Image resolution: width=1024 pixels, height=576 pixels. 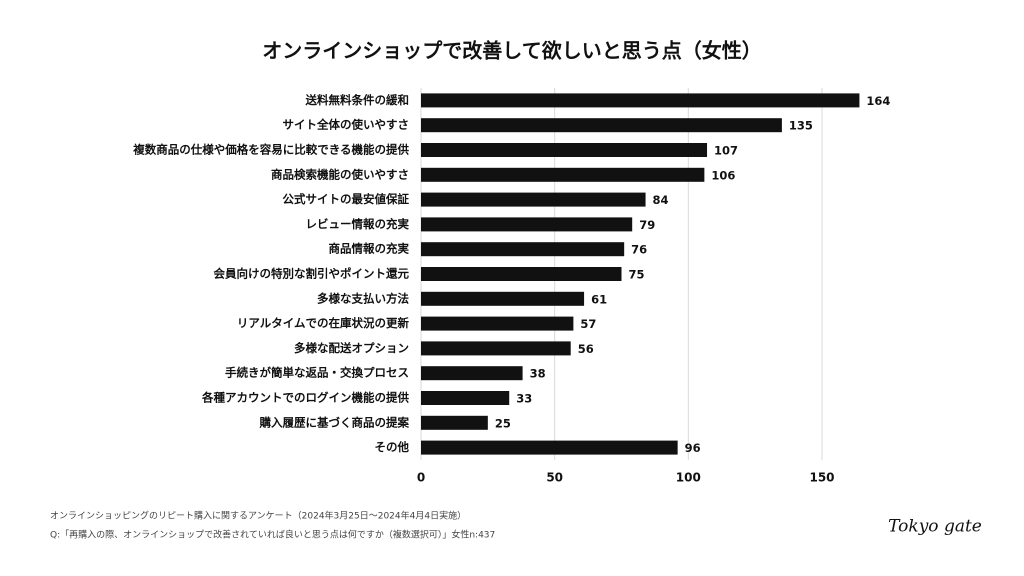 What do you see at coordinates (511, 51) in the screenshot?
I see `chart-title: オンラインショップで改善して欲しいと思う点（女性）` at bounding box center [511, 51].